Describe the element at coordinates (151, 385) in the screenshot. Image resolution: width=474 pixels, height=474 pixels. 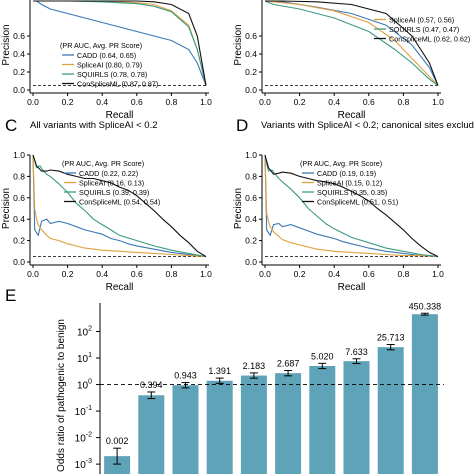
I see `data-label: 0.394` at that location.